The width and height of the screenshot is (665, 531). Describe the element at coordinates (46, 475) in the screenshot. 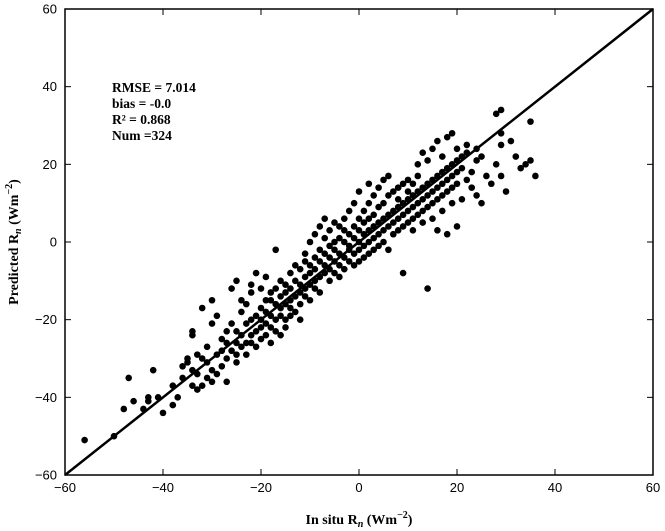

I see `y-tick-label: −60` at that location.